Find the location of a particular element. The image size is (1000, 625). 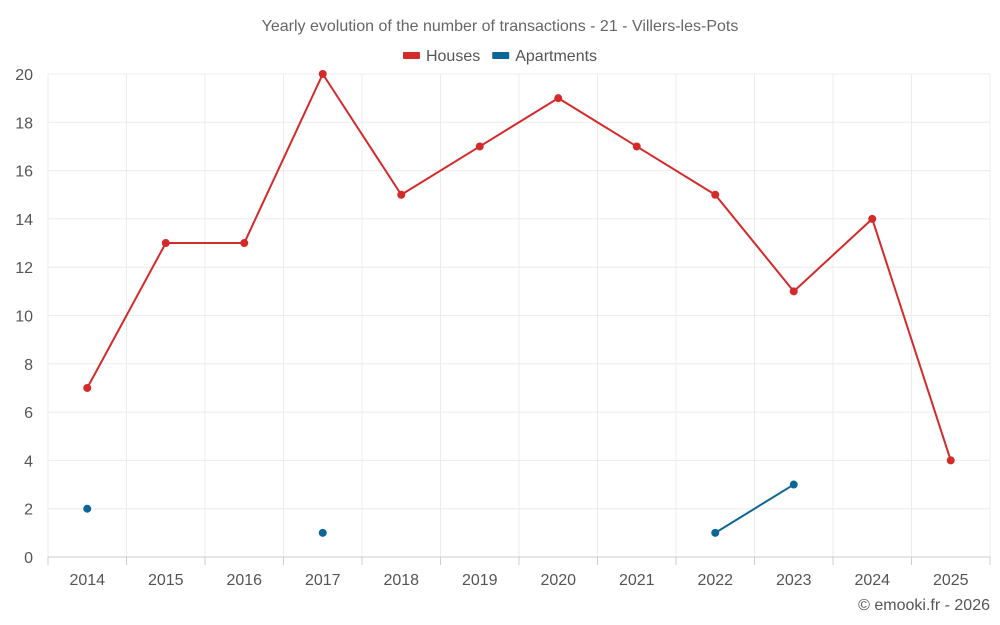

y-tick-label: 0 is located at coordinates (28, 558).